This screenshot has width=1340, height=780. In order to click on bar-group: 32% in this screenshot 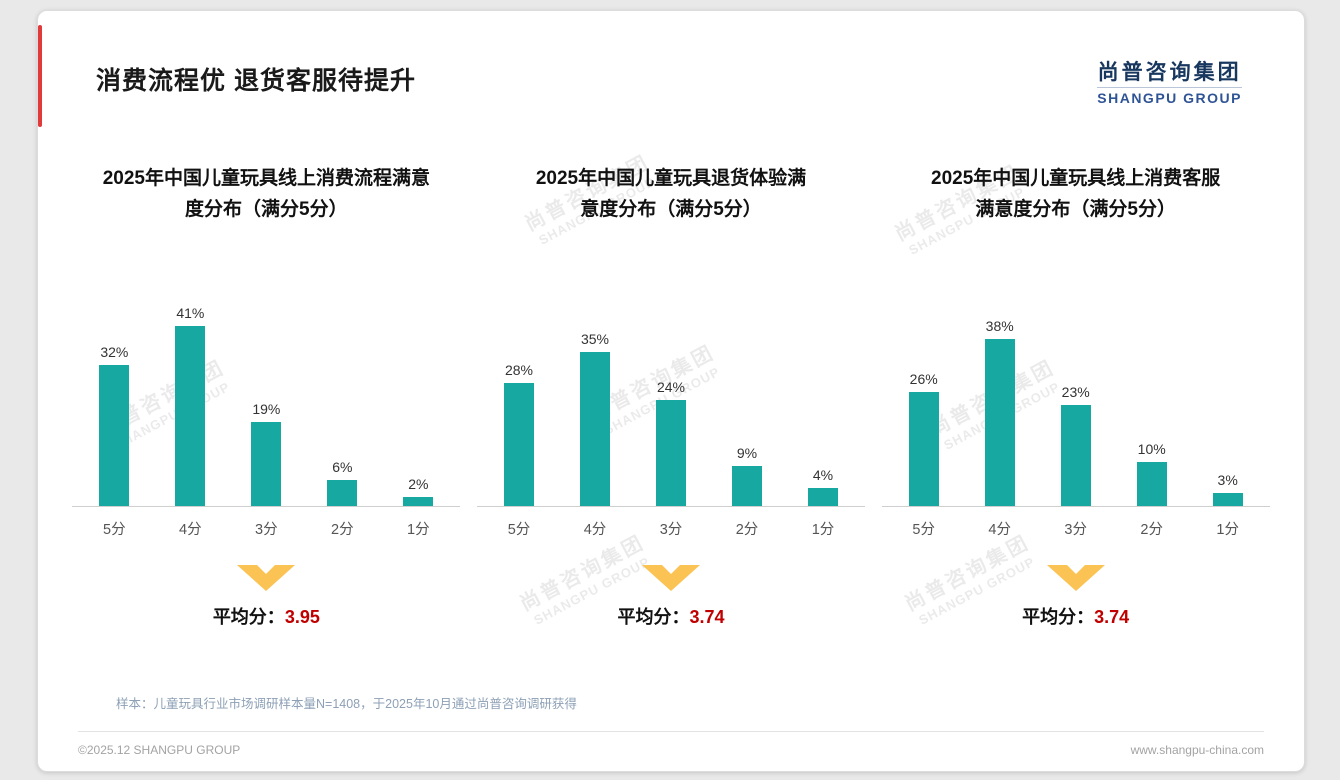, I will do `click(114, 399)`.